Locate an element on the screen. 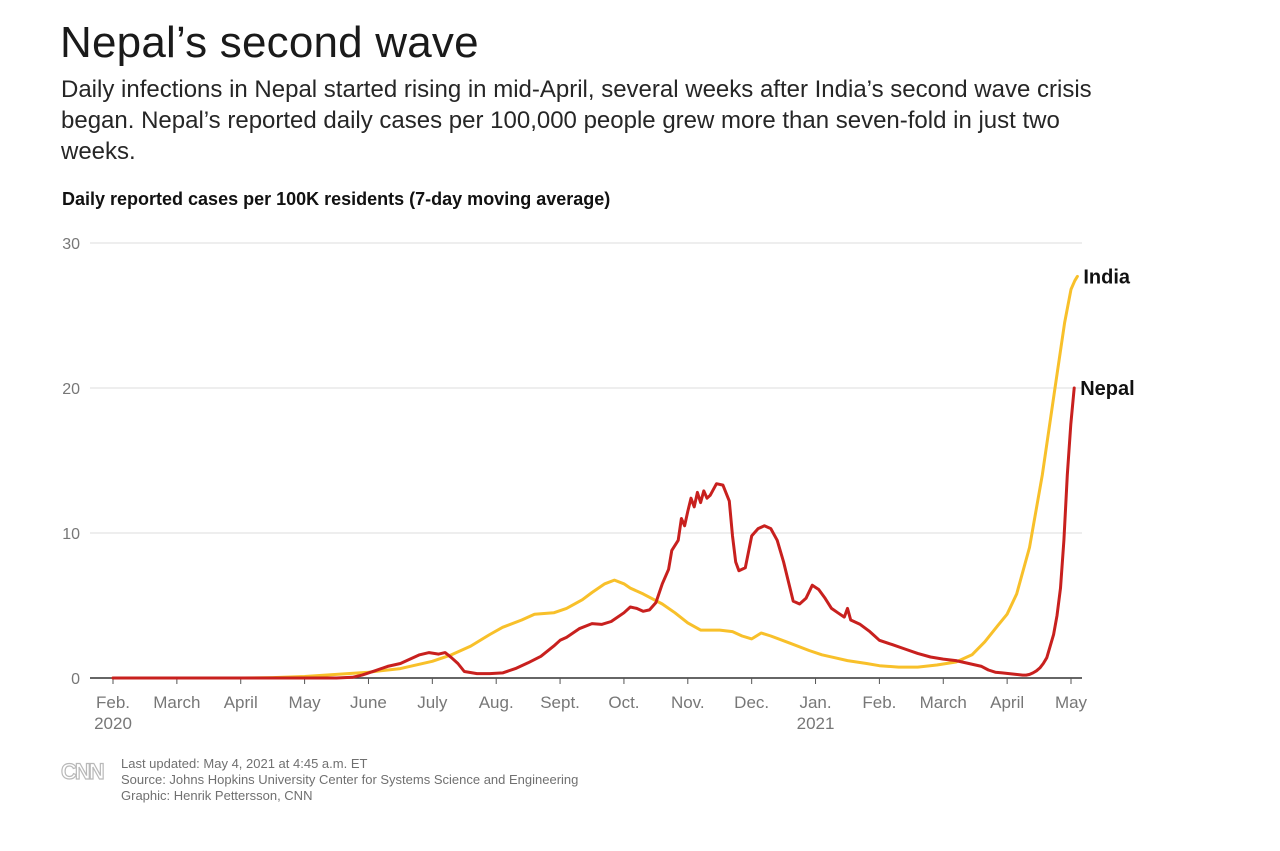 This screenshot has width=1280, height=851. cnn-logo: CNN is located at coordinates (83, 771).